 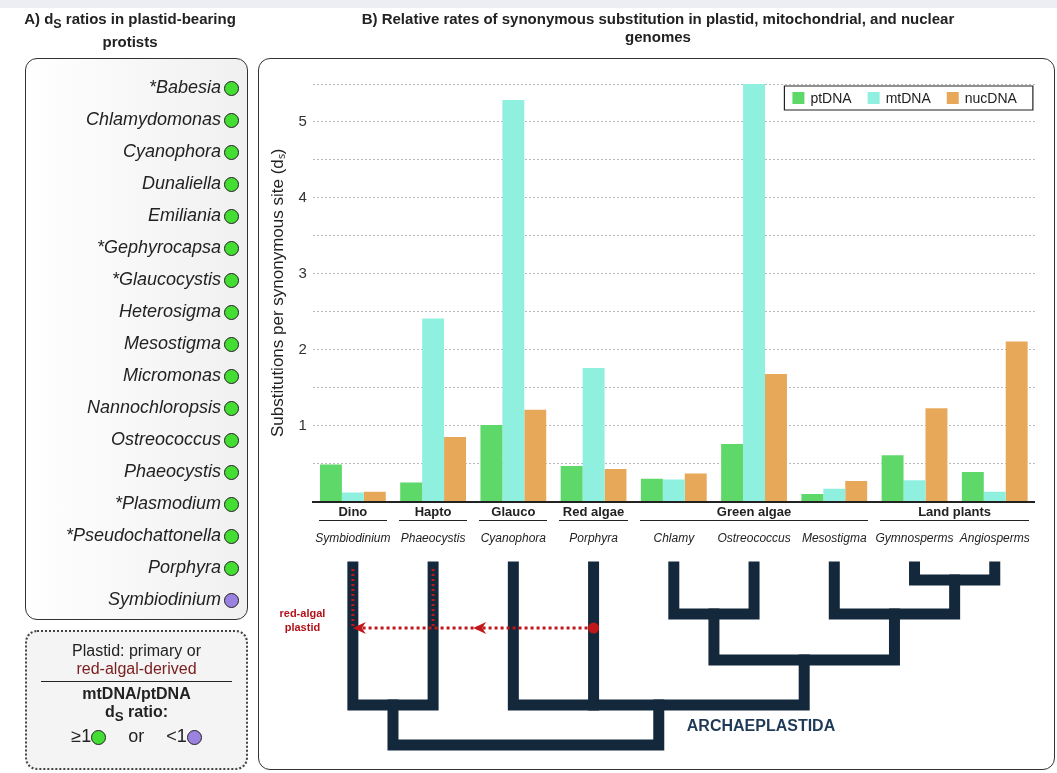 What do you see at coordinates (184, 215) in the screenshot?
I see `category-label: Emiliania` at bounding box center [184, 215].